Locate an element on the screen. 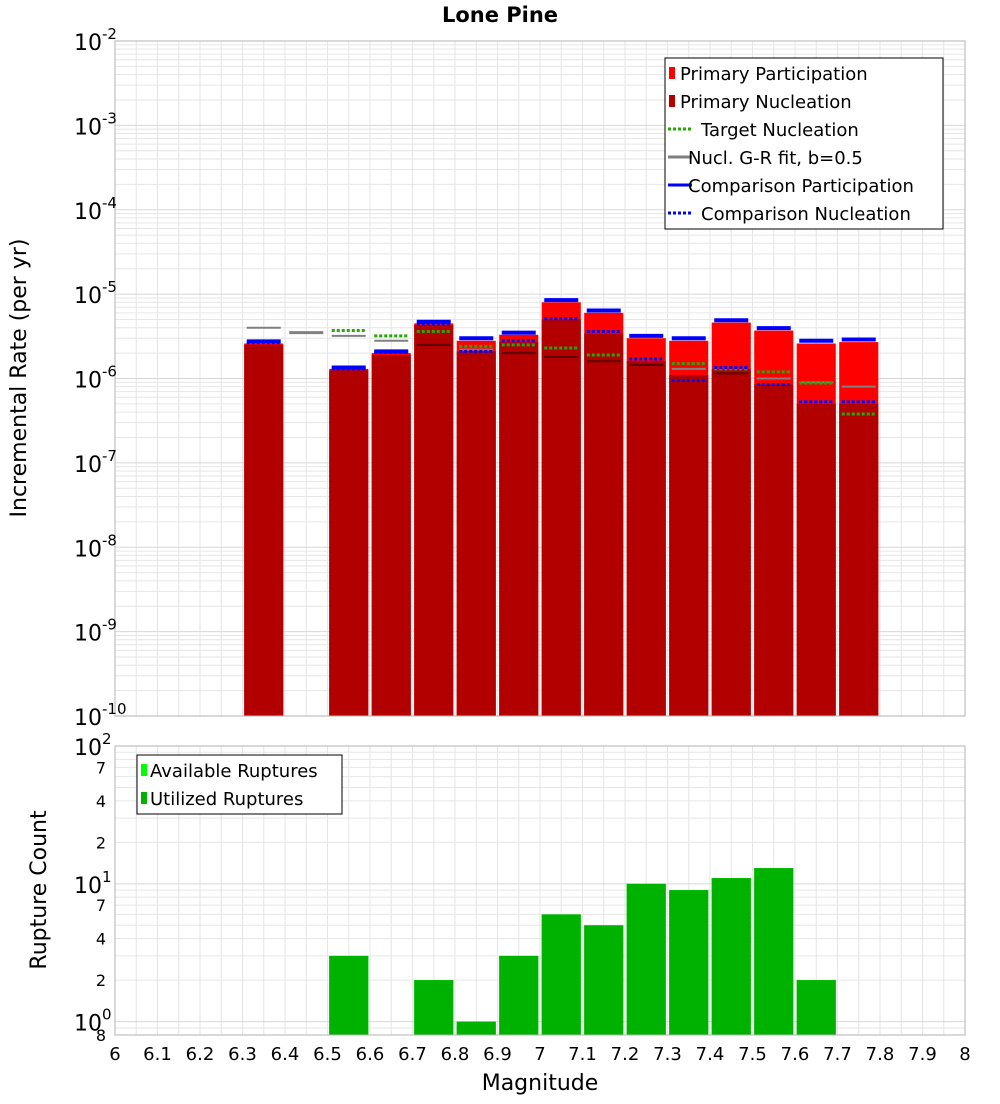  y-tick-exponent: -3 is located at coordinates (109, 118).